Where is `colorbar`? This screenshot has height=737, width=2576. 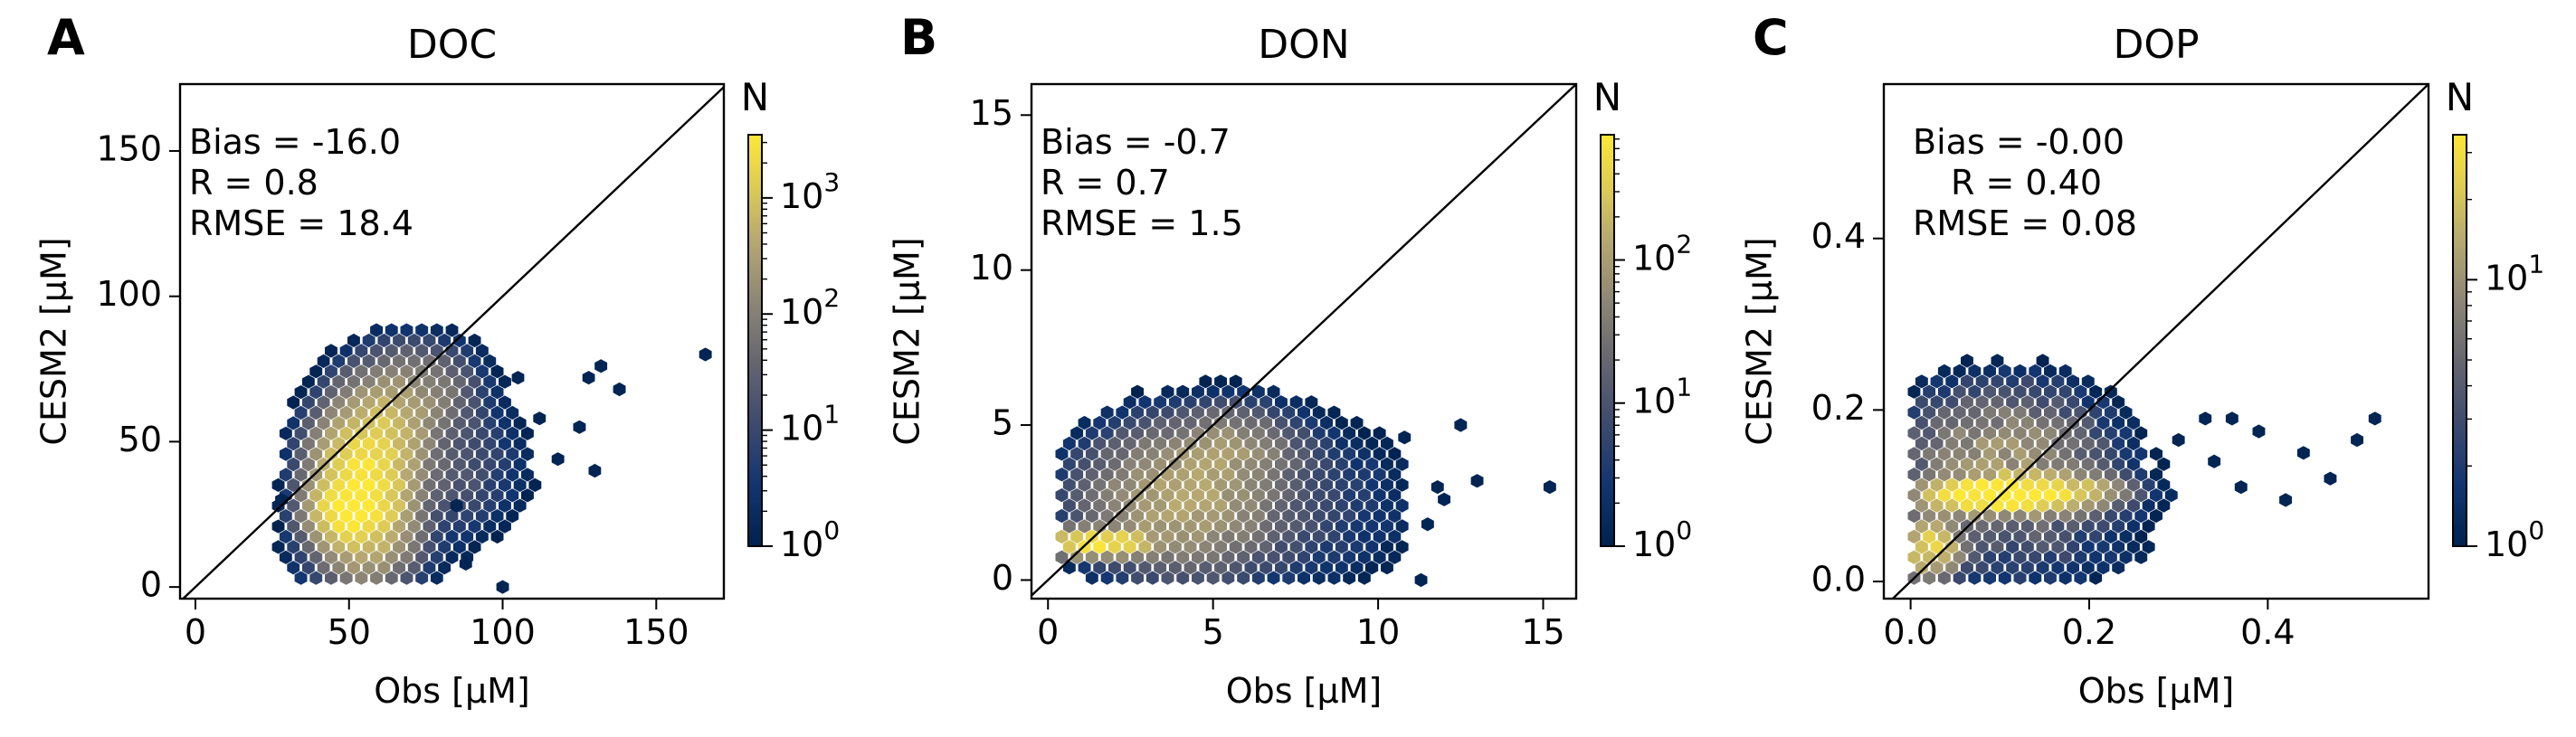
colorbar is located at coordinates (755, 340).